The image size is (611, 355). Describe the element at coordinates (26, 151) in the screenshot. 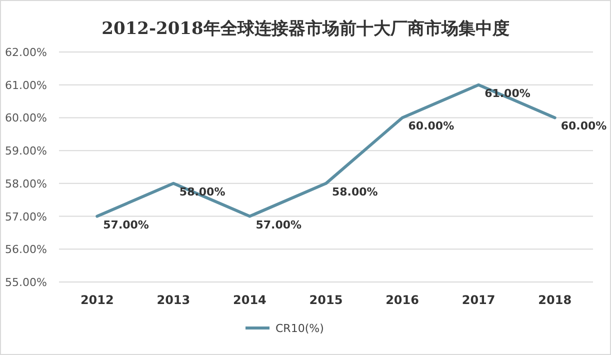

I see `y-tick-label: 59.00%` at that location.